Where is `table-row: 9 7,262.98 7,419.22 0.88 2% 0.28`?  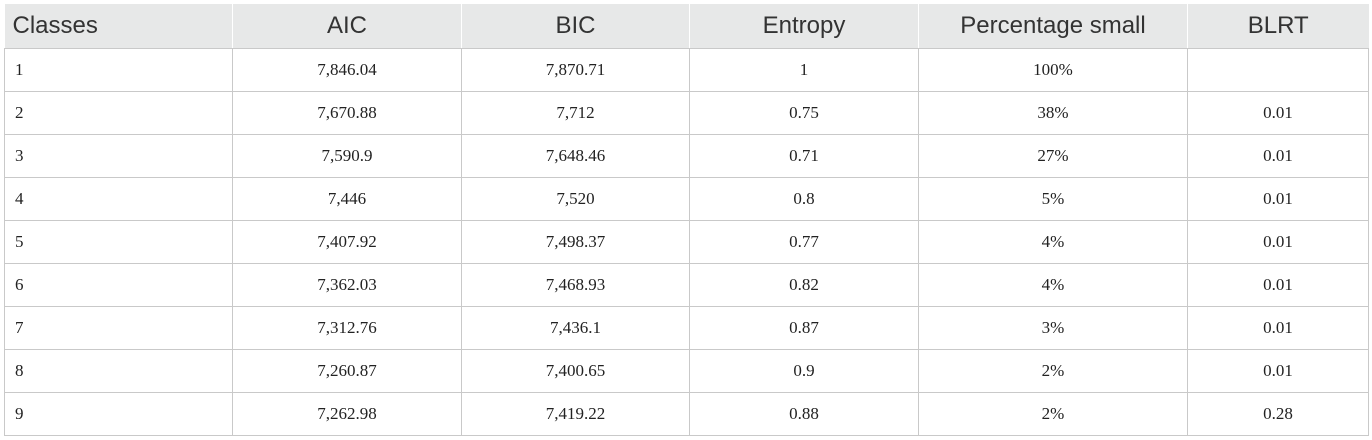 table-row: 9 7,262.98 7,419.22 0.88 2% 0.28 is located at coordinates (686, 414).